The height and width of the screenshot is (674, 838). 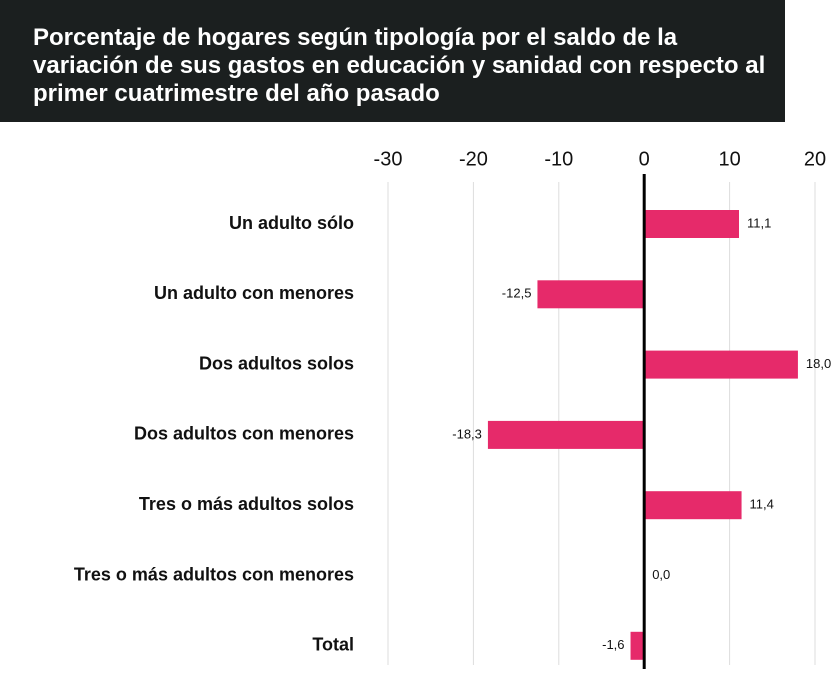 What do you see at coordinates (729, 159) in the screenshot?
I see `x-tick-label: 10` at bounding box center [729, 159].